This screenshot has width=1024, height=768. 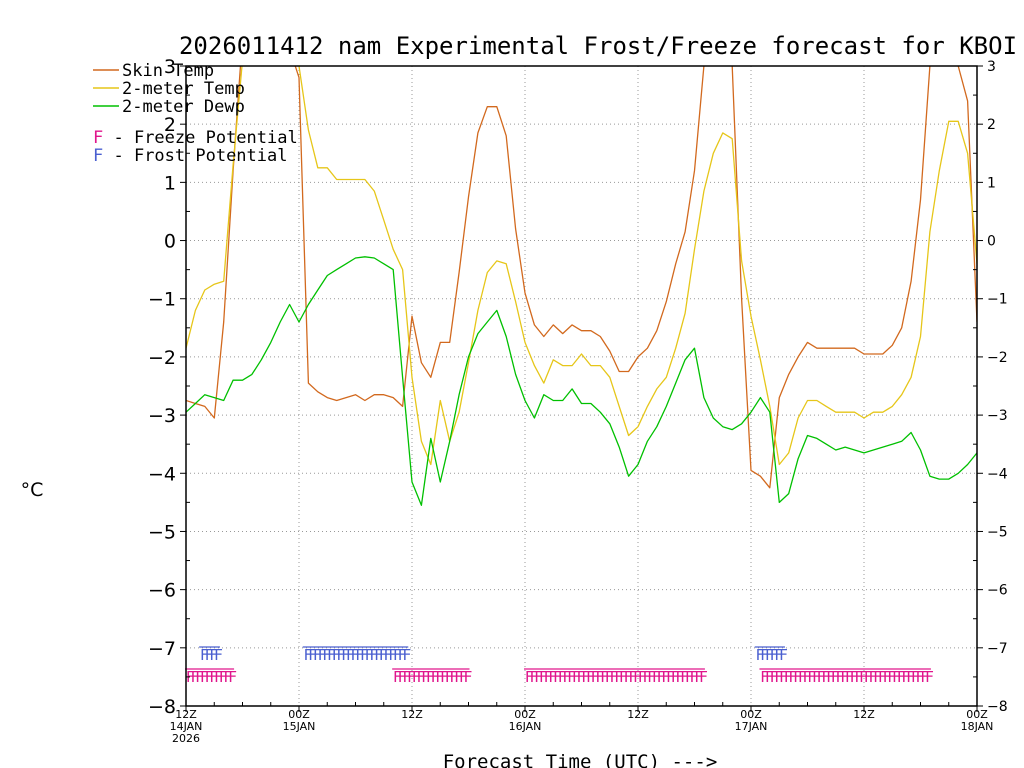 What do you see at coordinates (169, 387) in the screenshot?
I see `y-axis-left: 3 2 1 0 −1 −2 −3 −4 −5 −6 −7 −8` at bounding box center [169, 387].